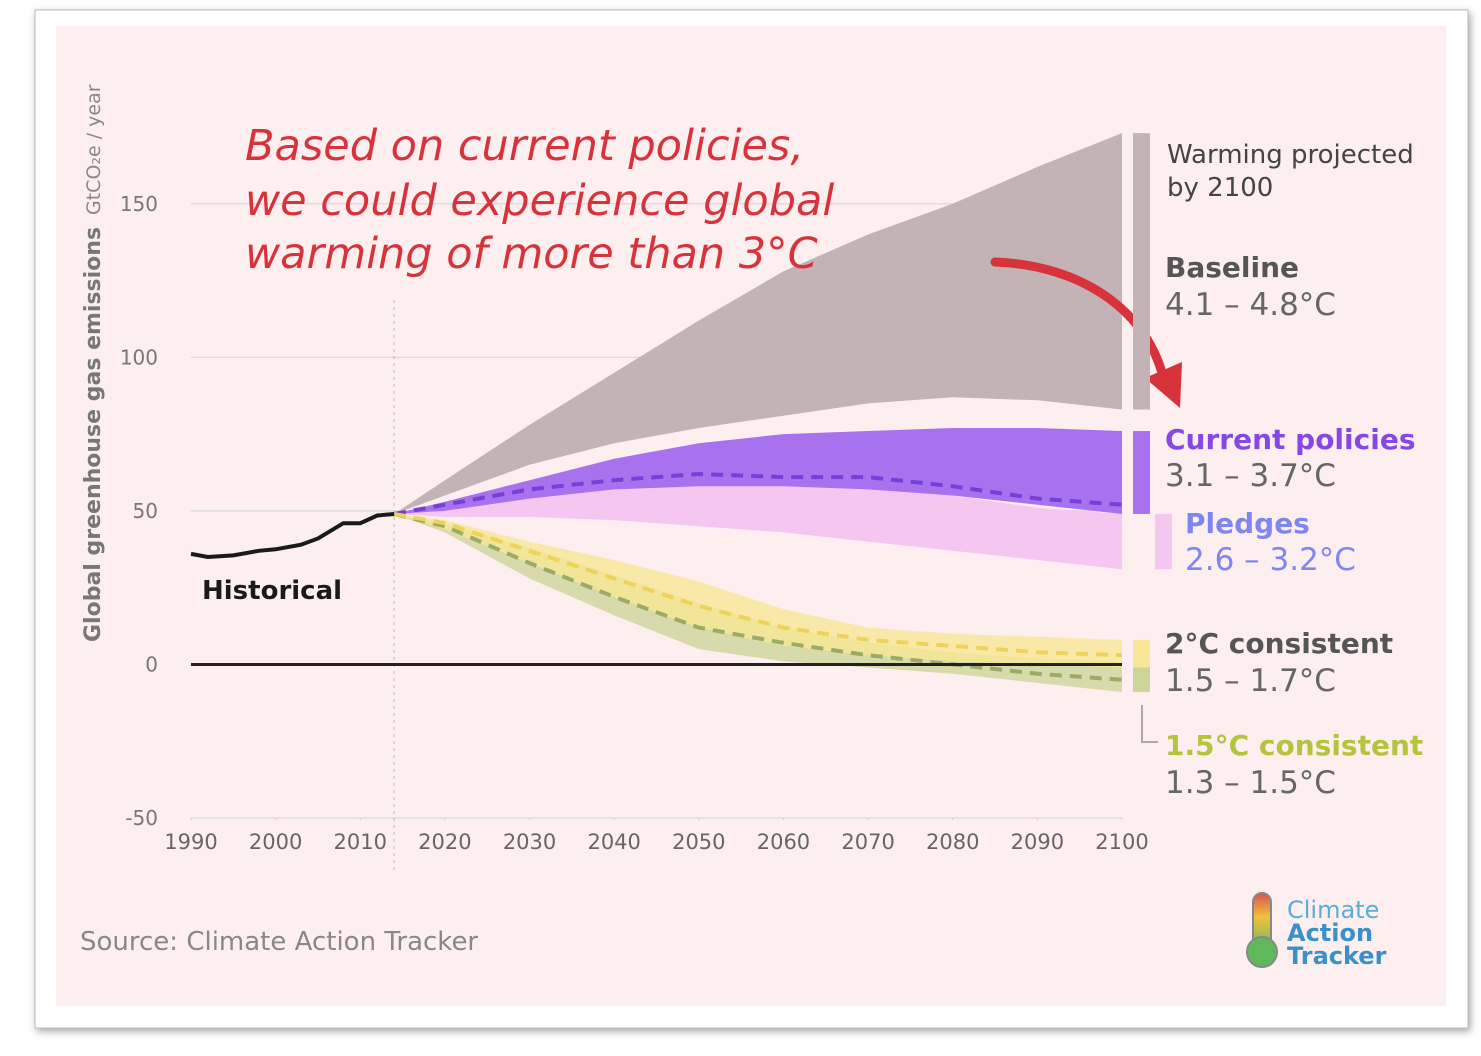 Image resolution: width=1481 pixels, height=1056 pixels. What do you see at coordinates (698, 842) in the screenshot?
I see `x-tick-label: 2050` at bounding box center [698, 842].